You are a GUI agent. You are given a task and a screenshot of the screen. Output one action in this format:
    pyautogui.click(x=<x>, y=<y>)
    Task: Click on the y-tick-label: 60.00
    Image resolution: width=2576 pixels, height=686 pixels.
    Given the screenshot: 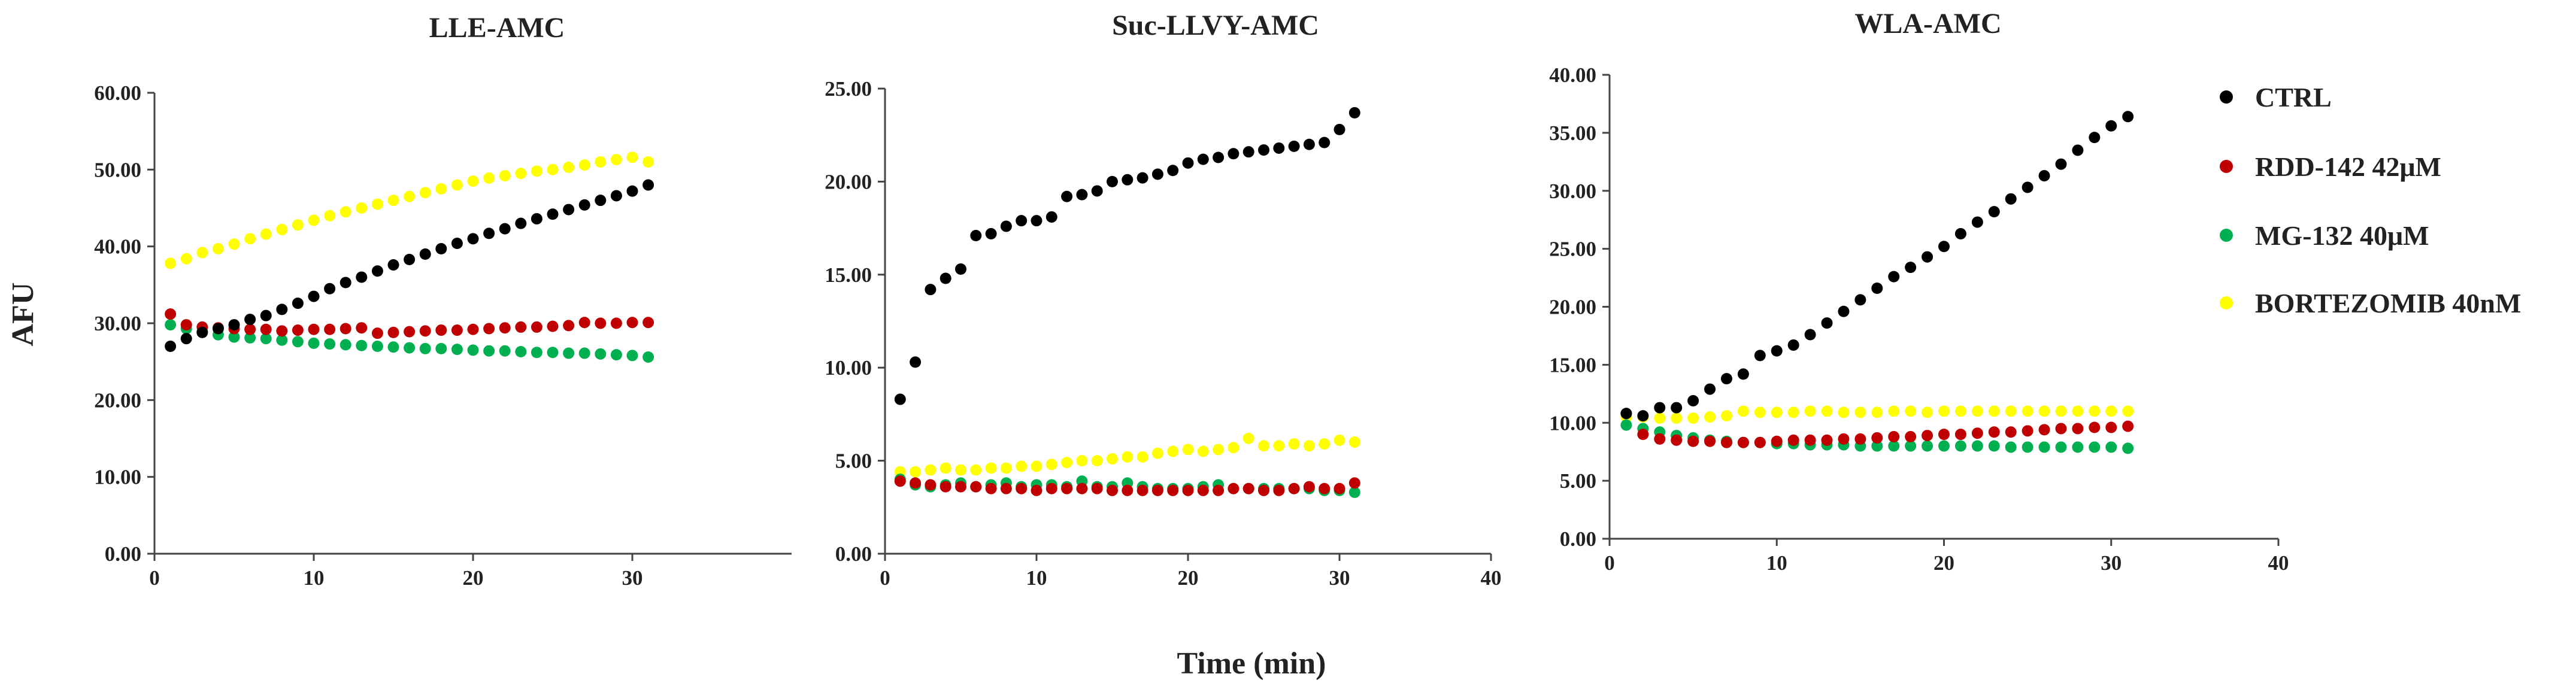 What is the action you would take?
    pyautogui.click(x=117, y=93)
    